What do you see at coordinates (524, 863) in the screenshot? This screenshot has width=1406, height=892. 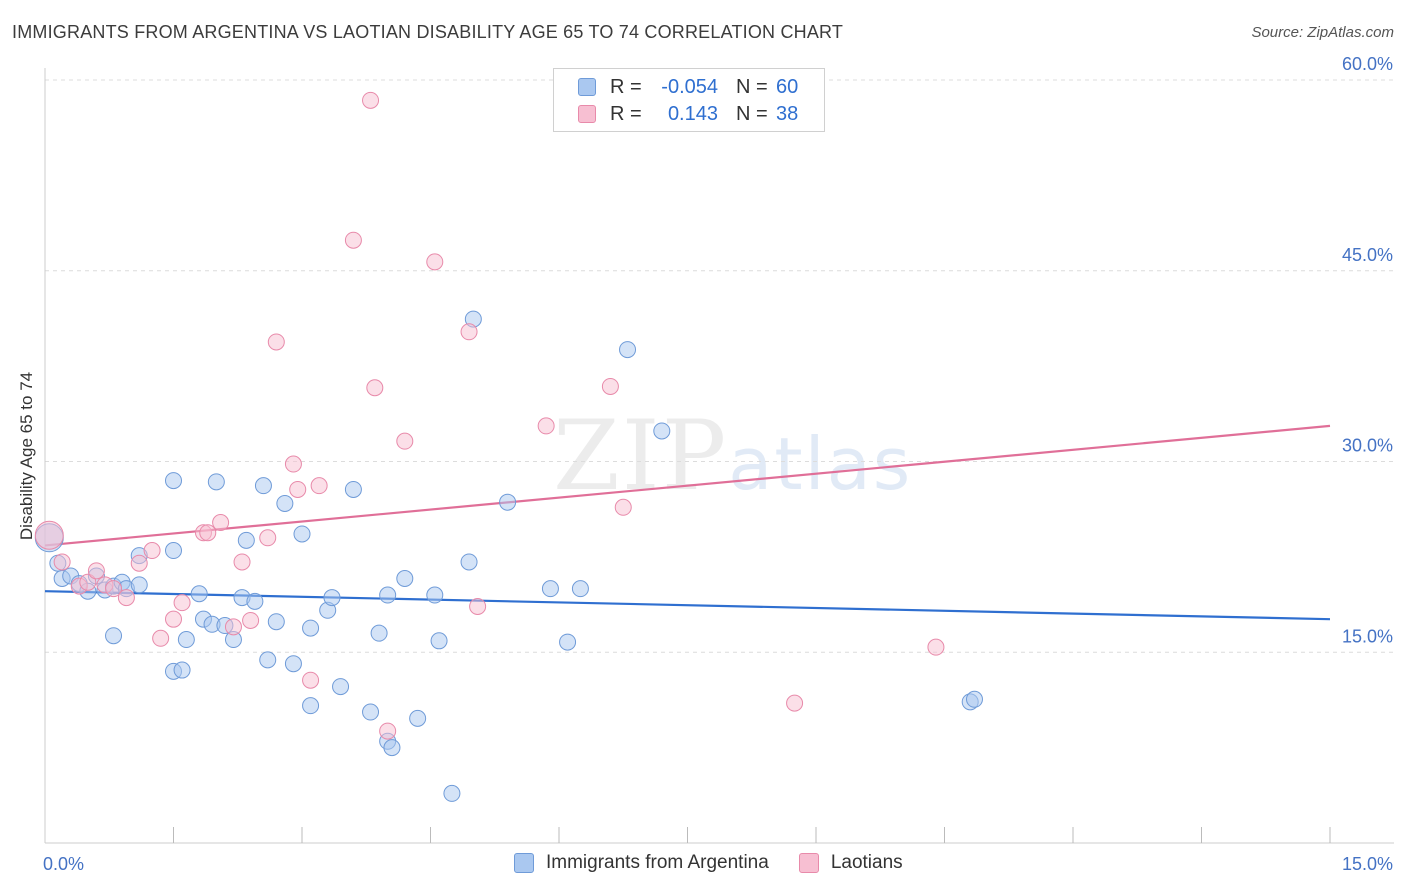 I see `series-swatch-argentina` at bounding box center [524, 863].